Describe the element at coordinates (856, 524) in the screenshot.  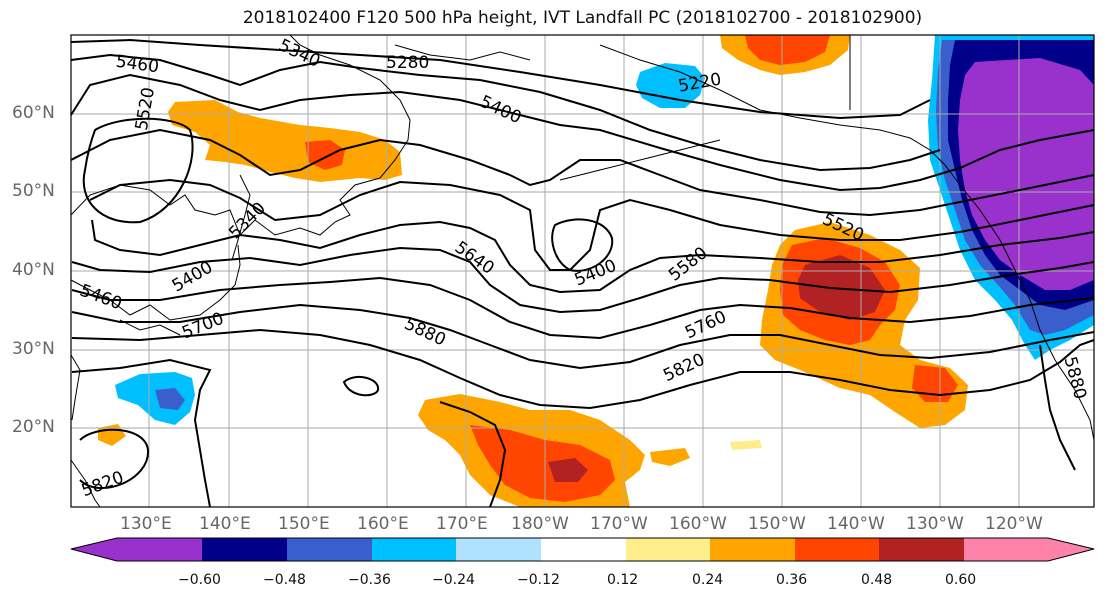
I see `lon-label: 140°W` at that location.